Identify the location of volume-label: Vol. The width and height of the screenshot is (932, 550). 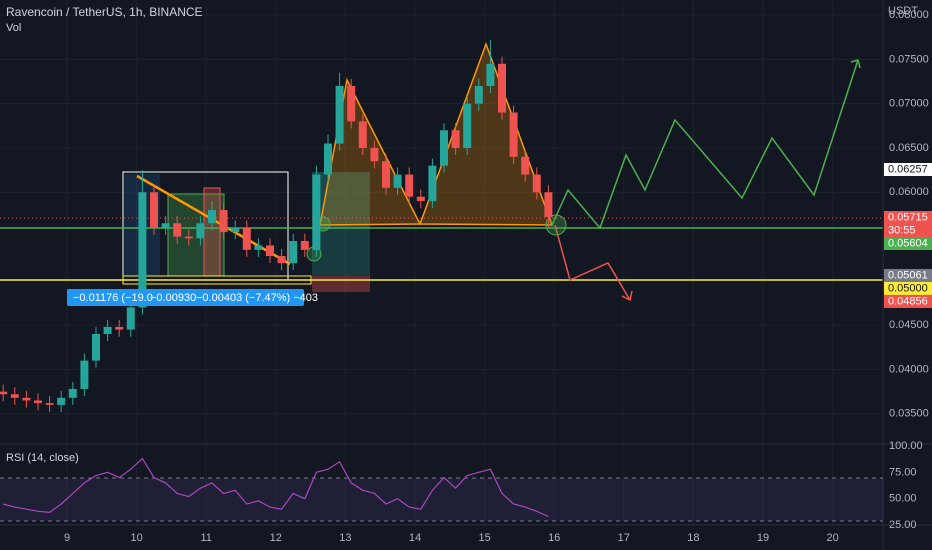
(13, 28).